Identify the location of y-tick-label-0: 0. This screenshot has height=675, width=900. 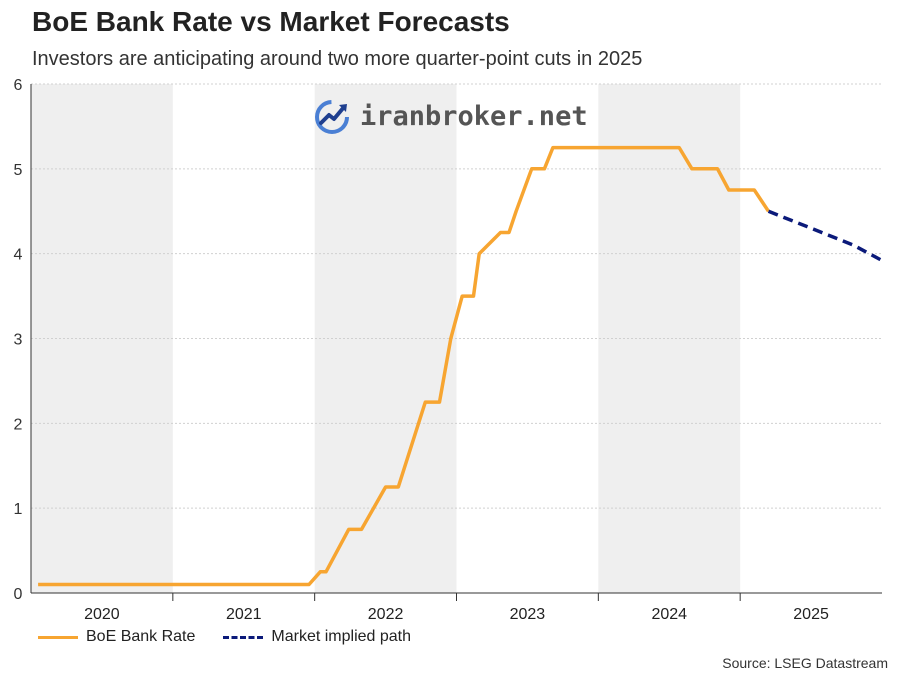
(18, 594).